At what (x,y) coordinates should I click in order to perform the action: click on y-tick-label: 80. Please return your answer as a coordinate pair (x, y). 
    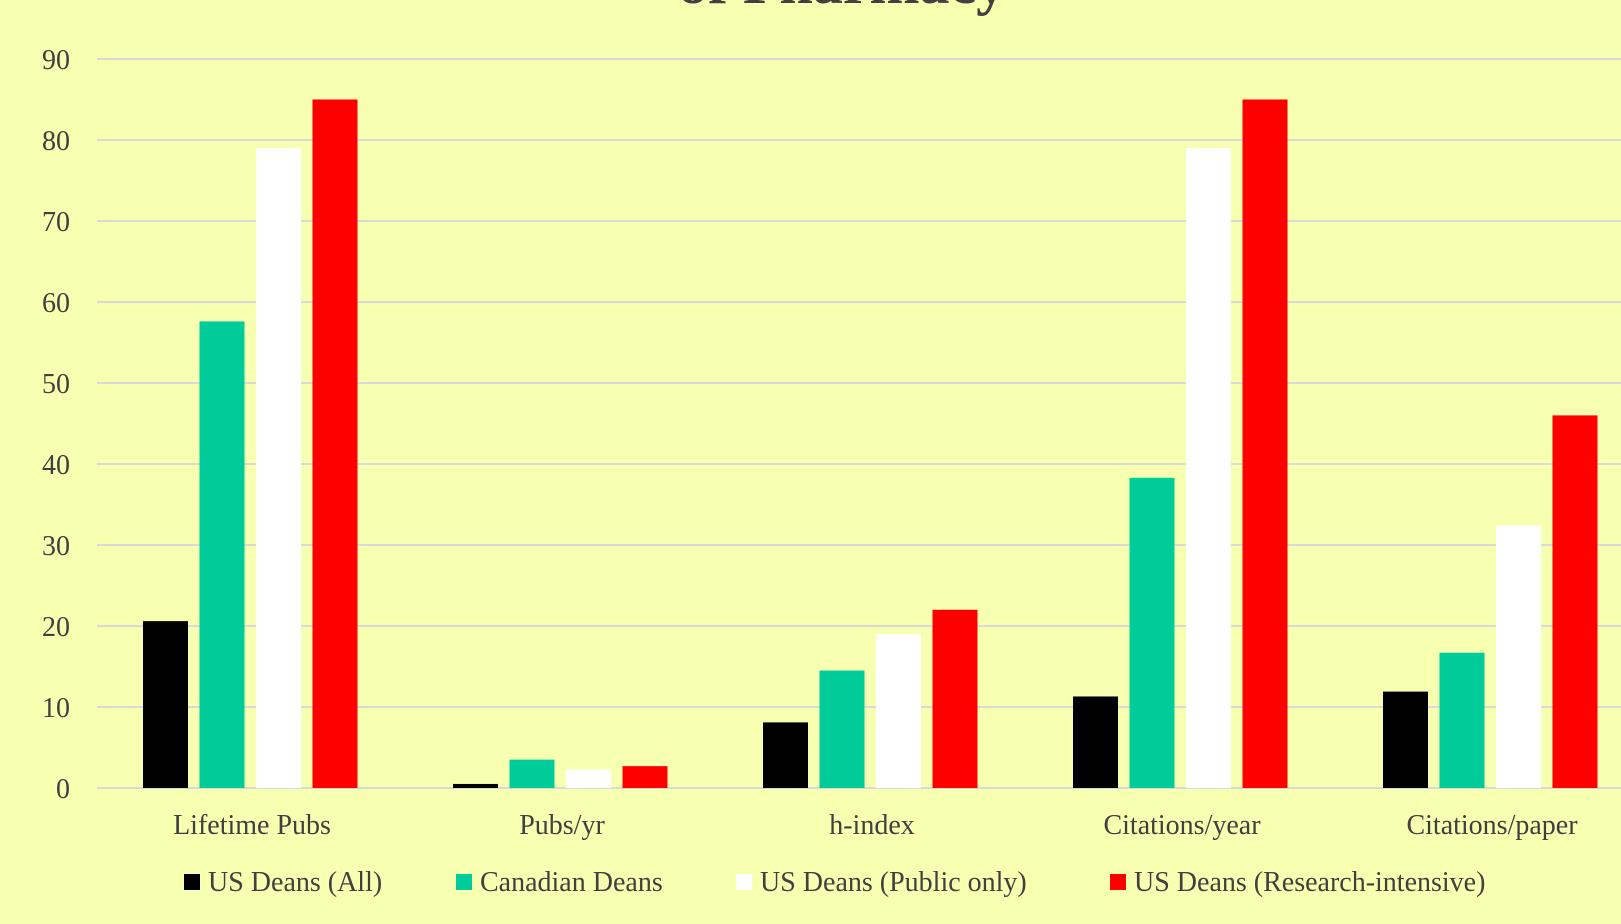
    Looking at the image, I should click on (56, 141).